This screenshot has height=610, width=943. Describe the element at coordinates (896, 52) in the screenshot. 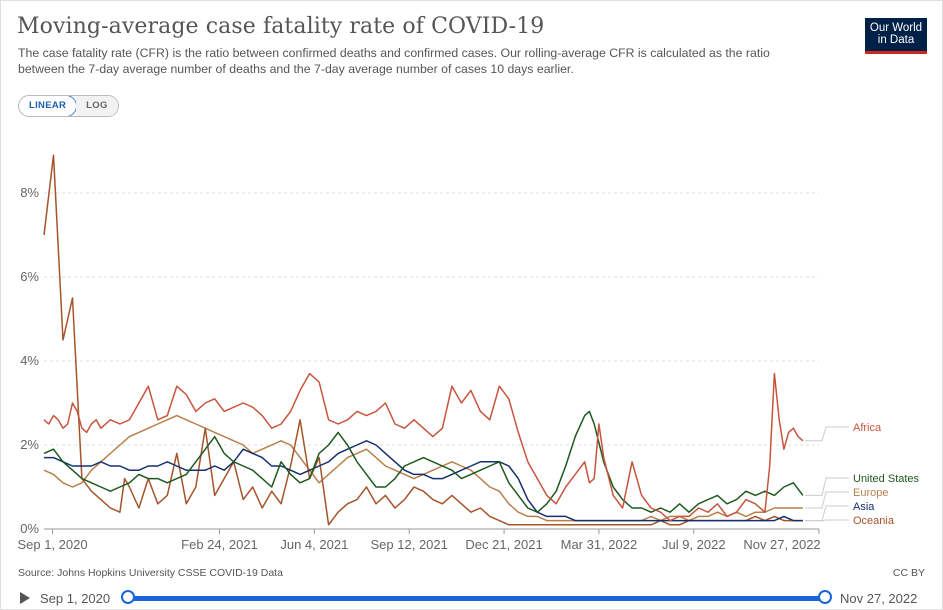

I see `logo-accent-bar` at that location.